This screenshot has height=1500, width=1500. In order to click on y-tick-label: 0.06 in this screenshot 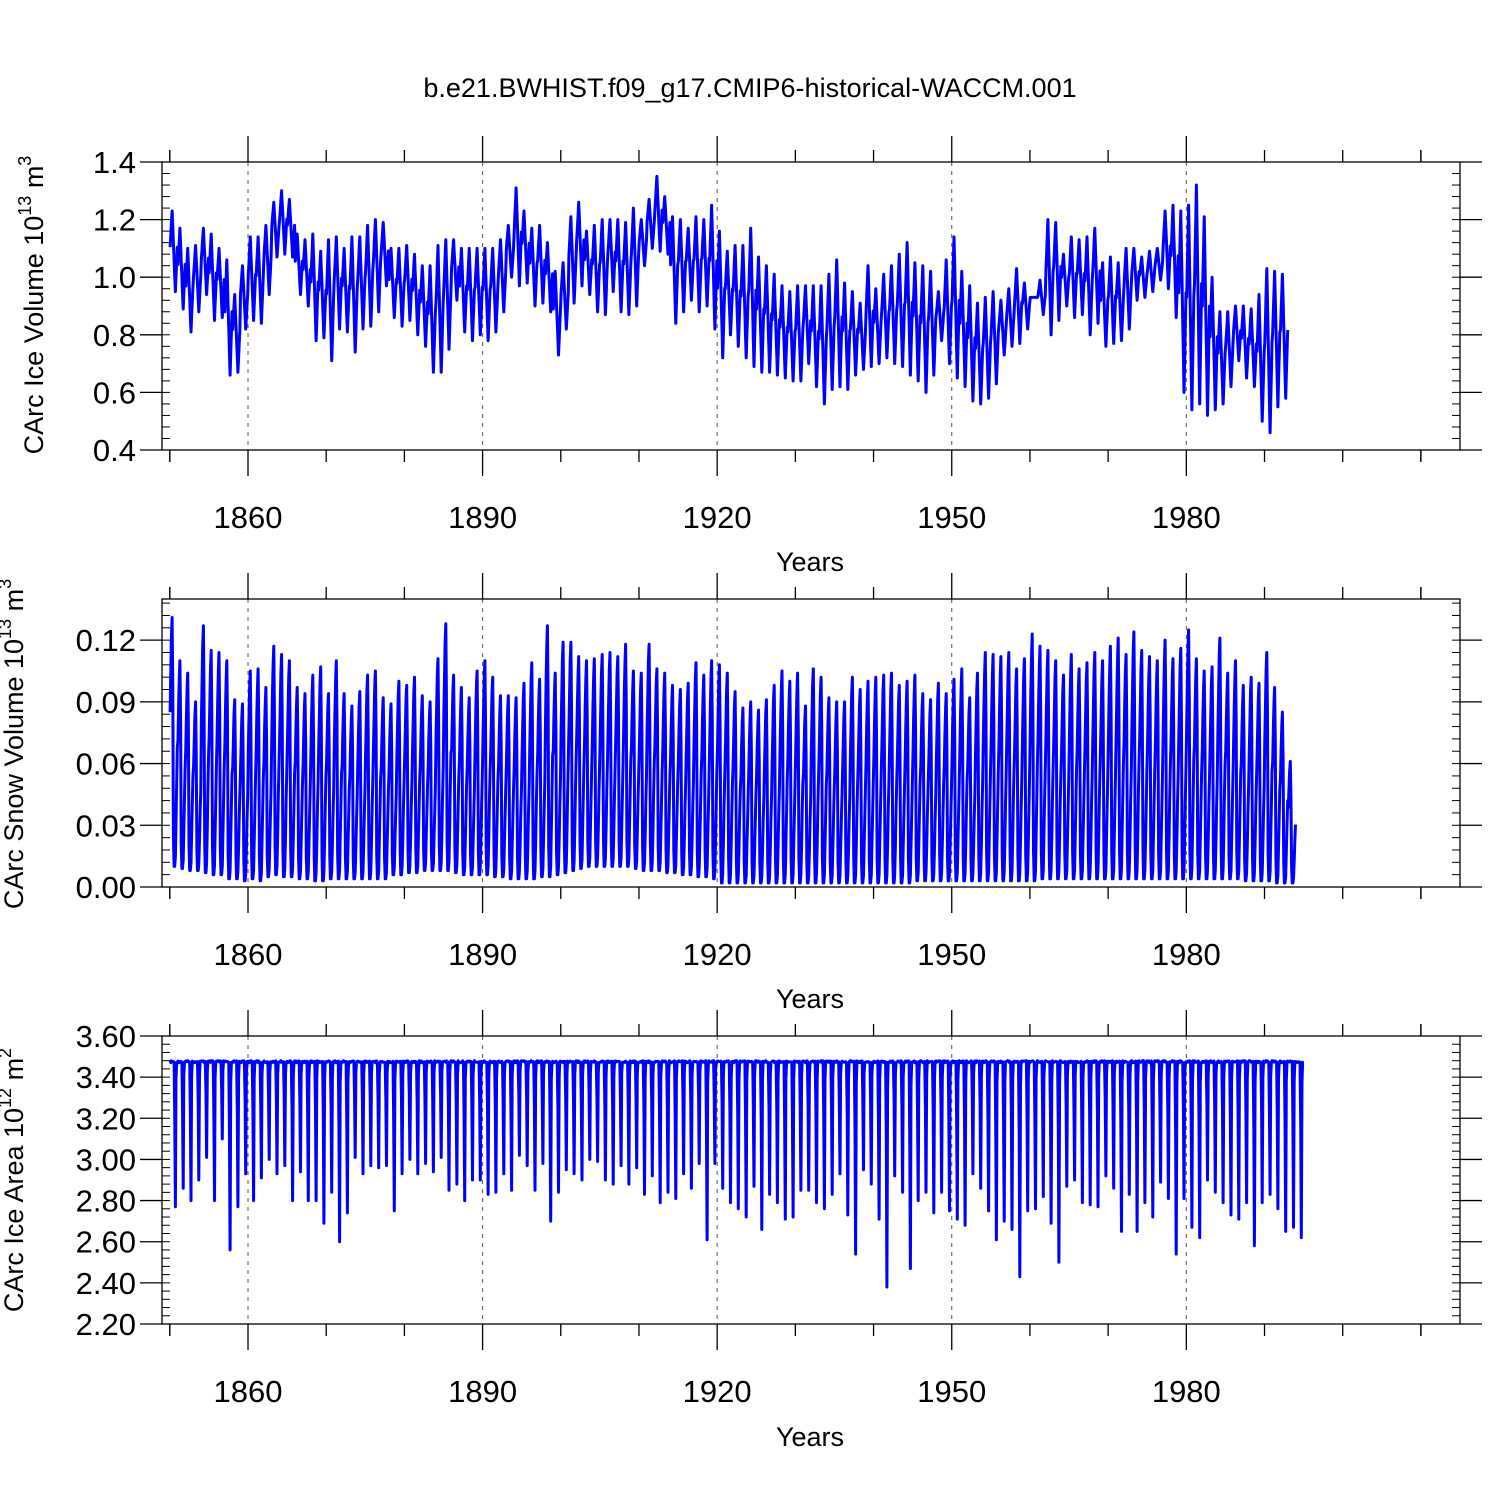, I will do `click(106, 764)`.